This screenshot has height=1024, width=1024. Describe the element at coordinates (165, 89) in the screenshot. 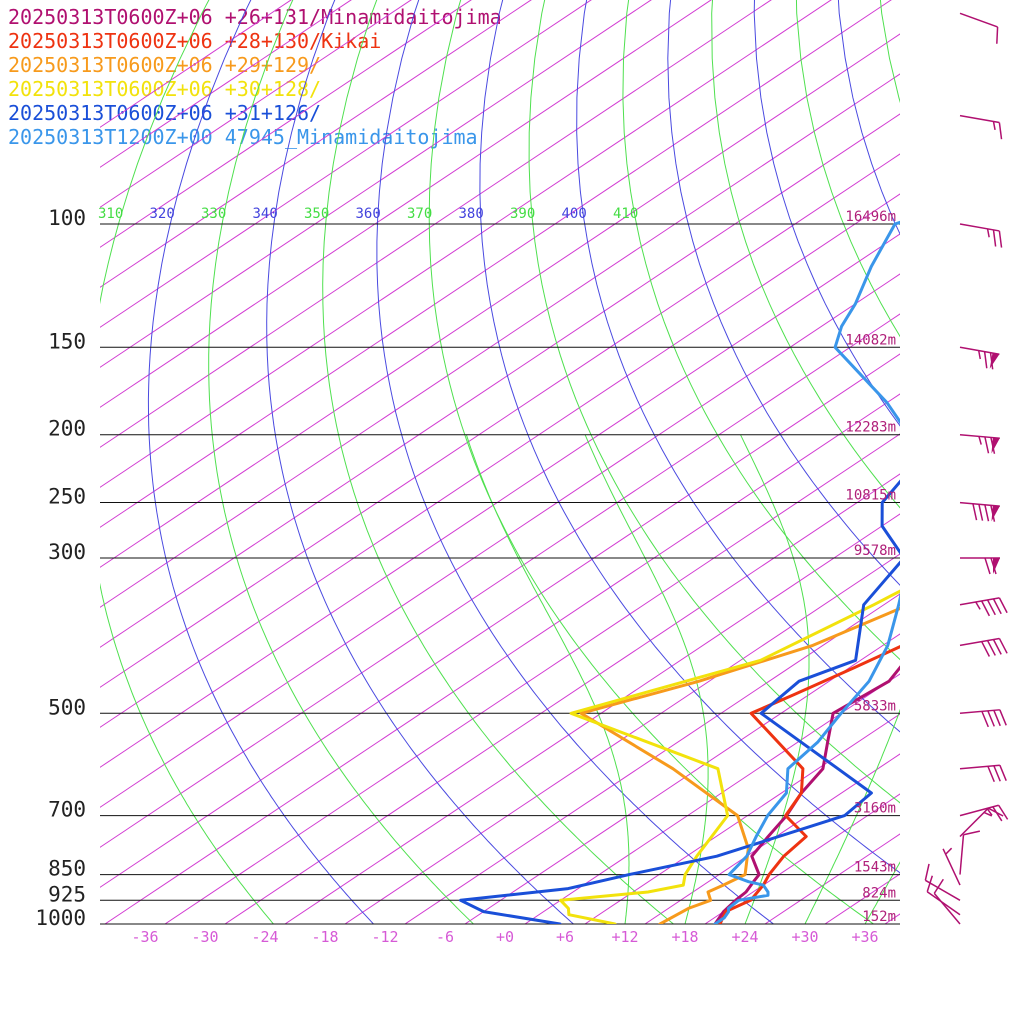

I see `legend-entry: 20250313T0600Z+06 +30+128/` at that location.